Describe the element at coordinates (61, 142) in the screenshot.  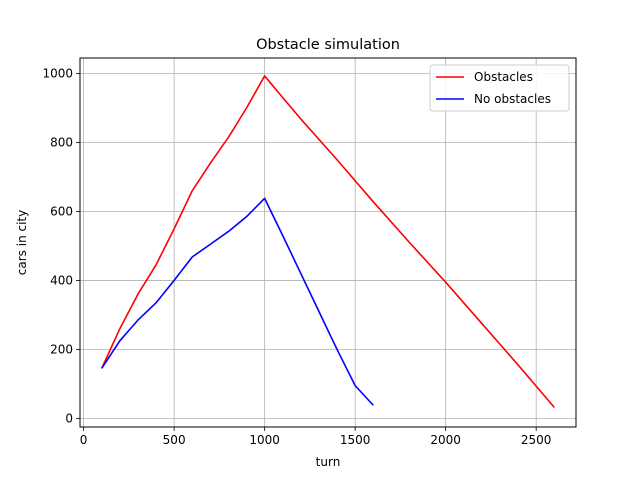
I see `y-tick-label: 800` at that location.